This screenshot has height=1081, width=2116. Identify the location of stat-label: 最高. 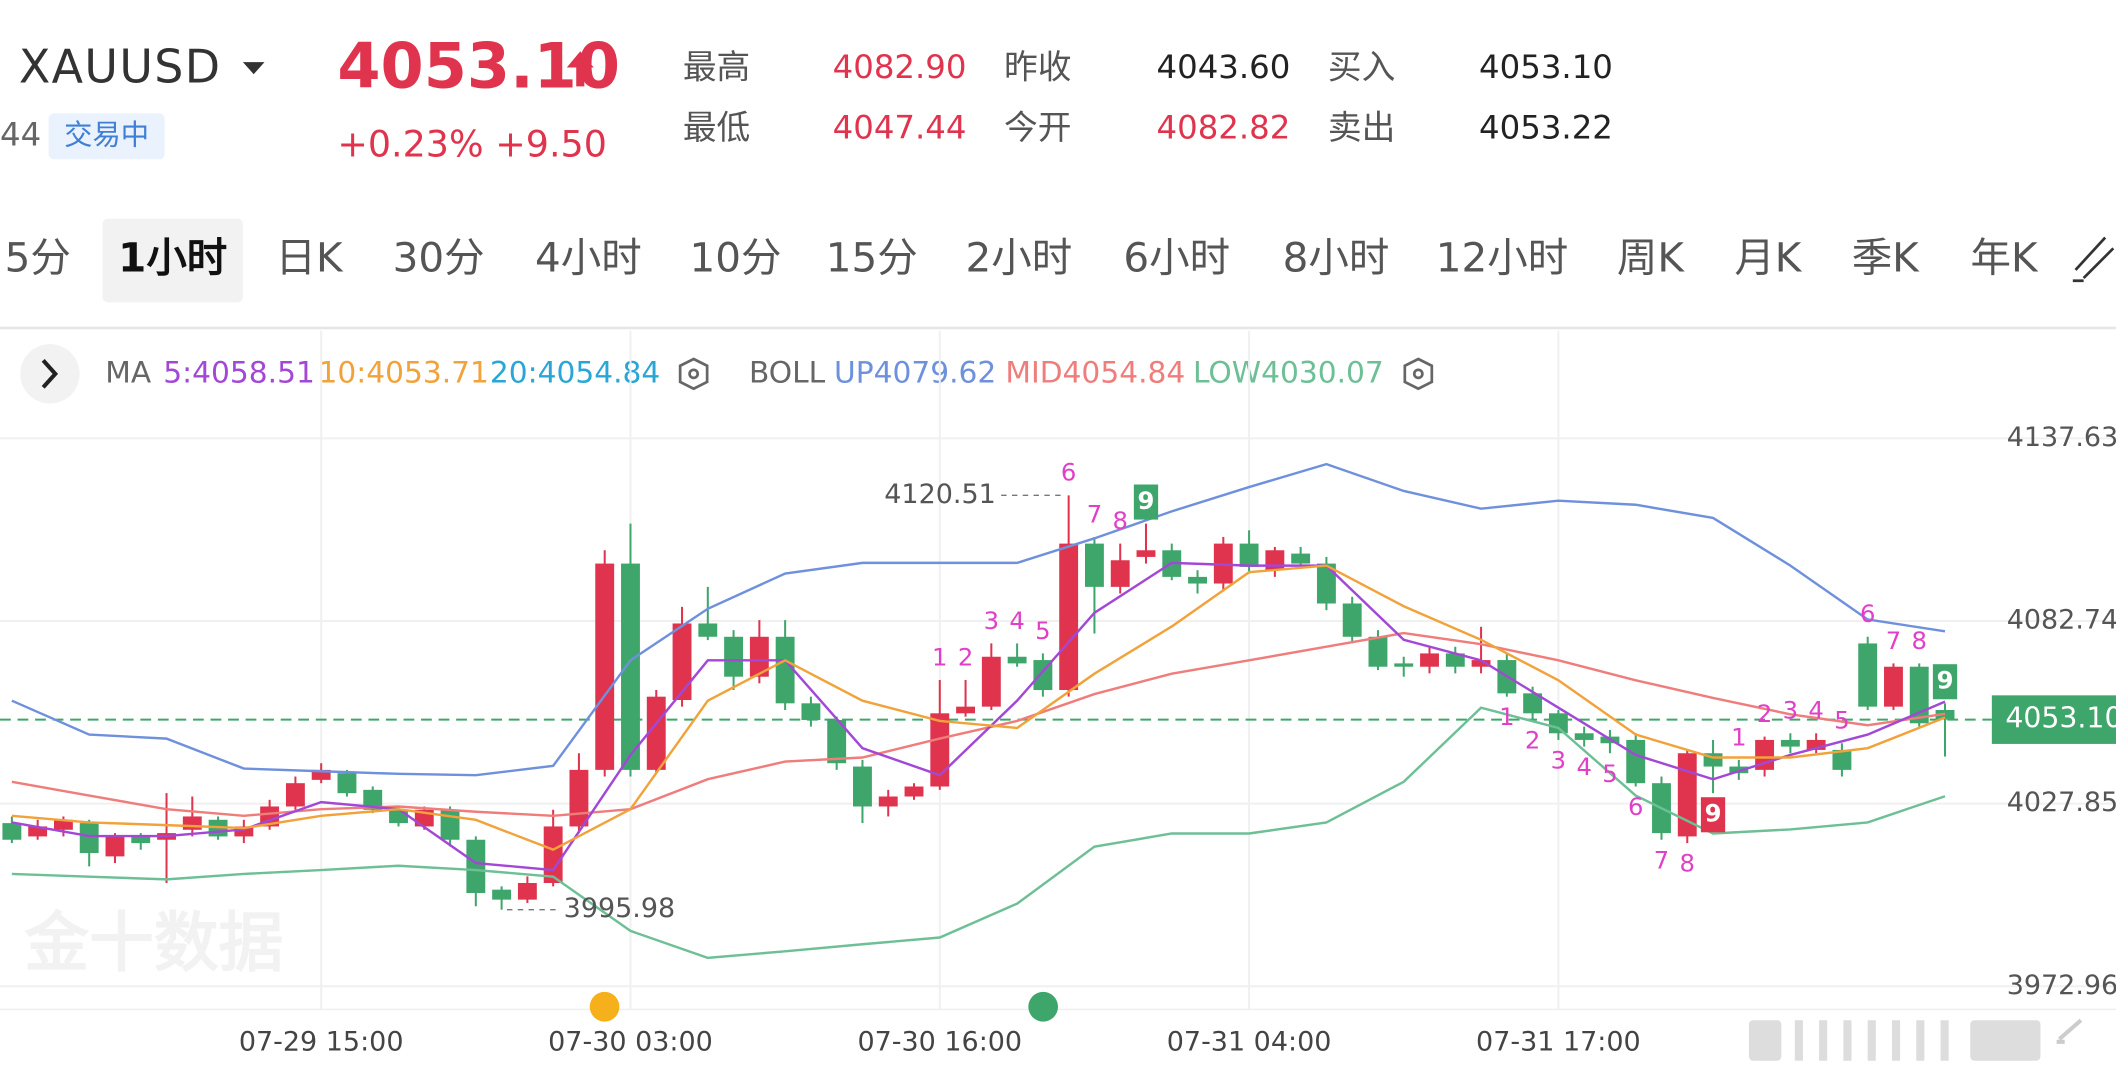
(716, 66).